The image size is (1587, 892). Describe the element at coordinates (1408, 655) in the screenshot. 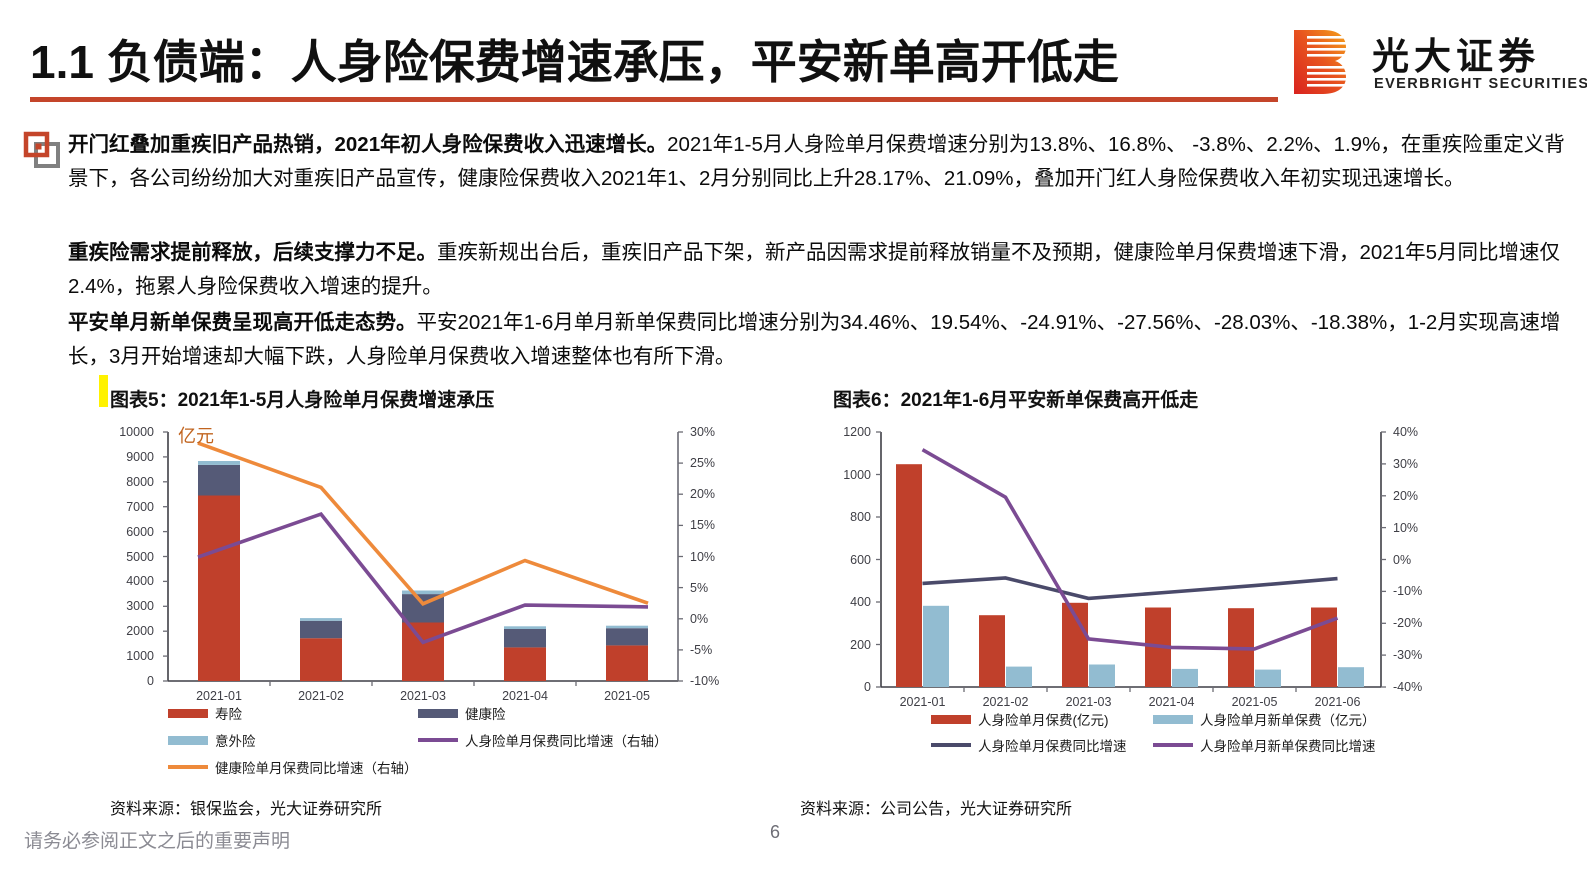

I see `chart-6-y2tick-neg30: -30%` at that location.